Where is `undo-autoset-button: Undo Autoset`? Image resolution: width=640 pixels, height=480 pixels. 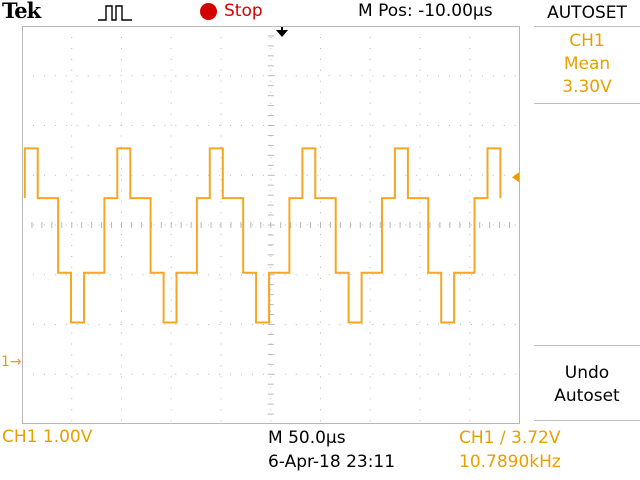 undo-autoset-button: Undo Autoset is located at coordinates (587, 380).